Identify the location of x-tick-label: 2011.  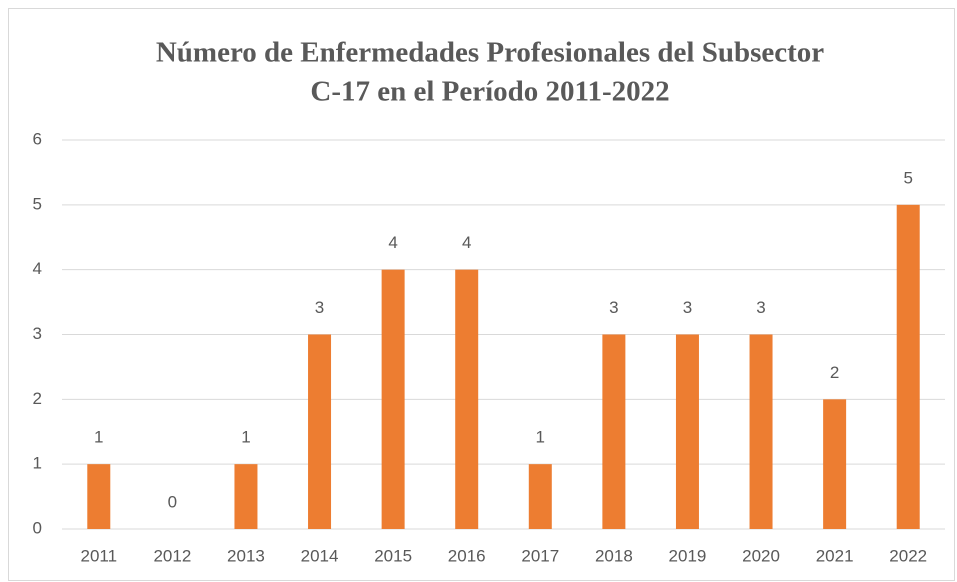
(99, 555).